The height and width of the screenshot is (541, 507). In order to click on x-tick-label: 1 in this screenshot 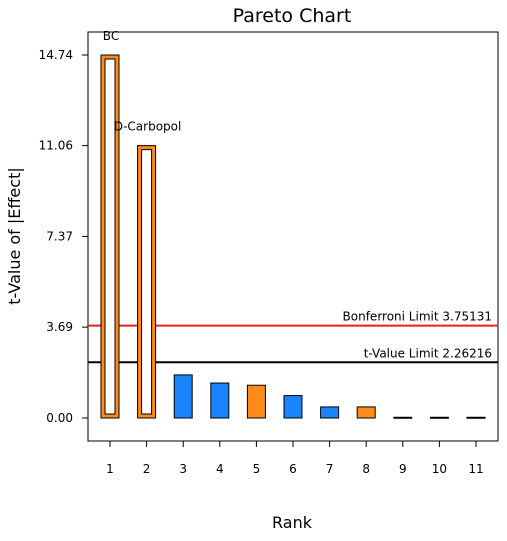, I will do `click(110, 469)`.